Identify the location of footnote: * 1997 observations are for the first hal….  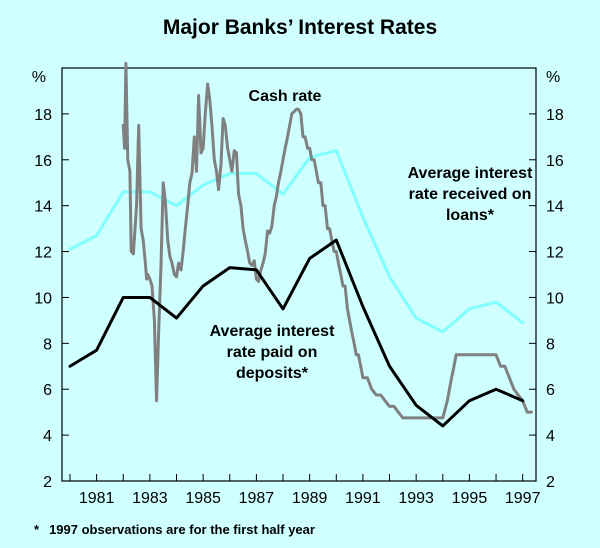
(174, 529).